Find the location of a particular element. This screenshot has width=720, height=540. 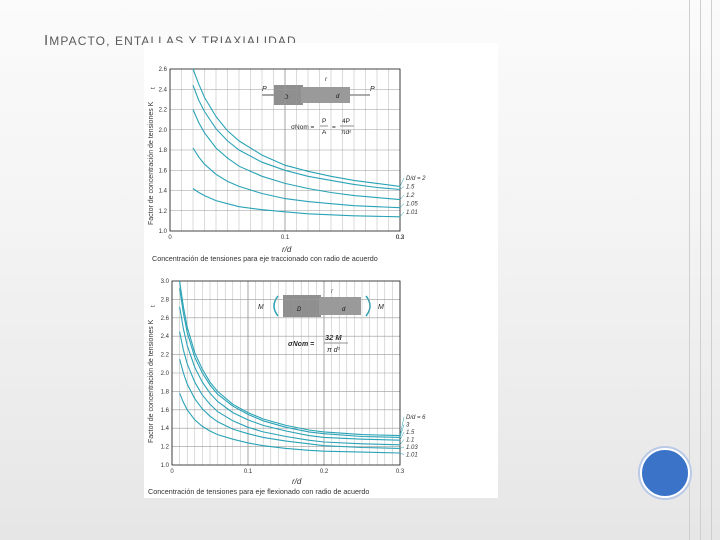

y-tick-label: 2.4 is located at coordinates (165, 337).